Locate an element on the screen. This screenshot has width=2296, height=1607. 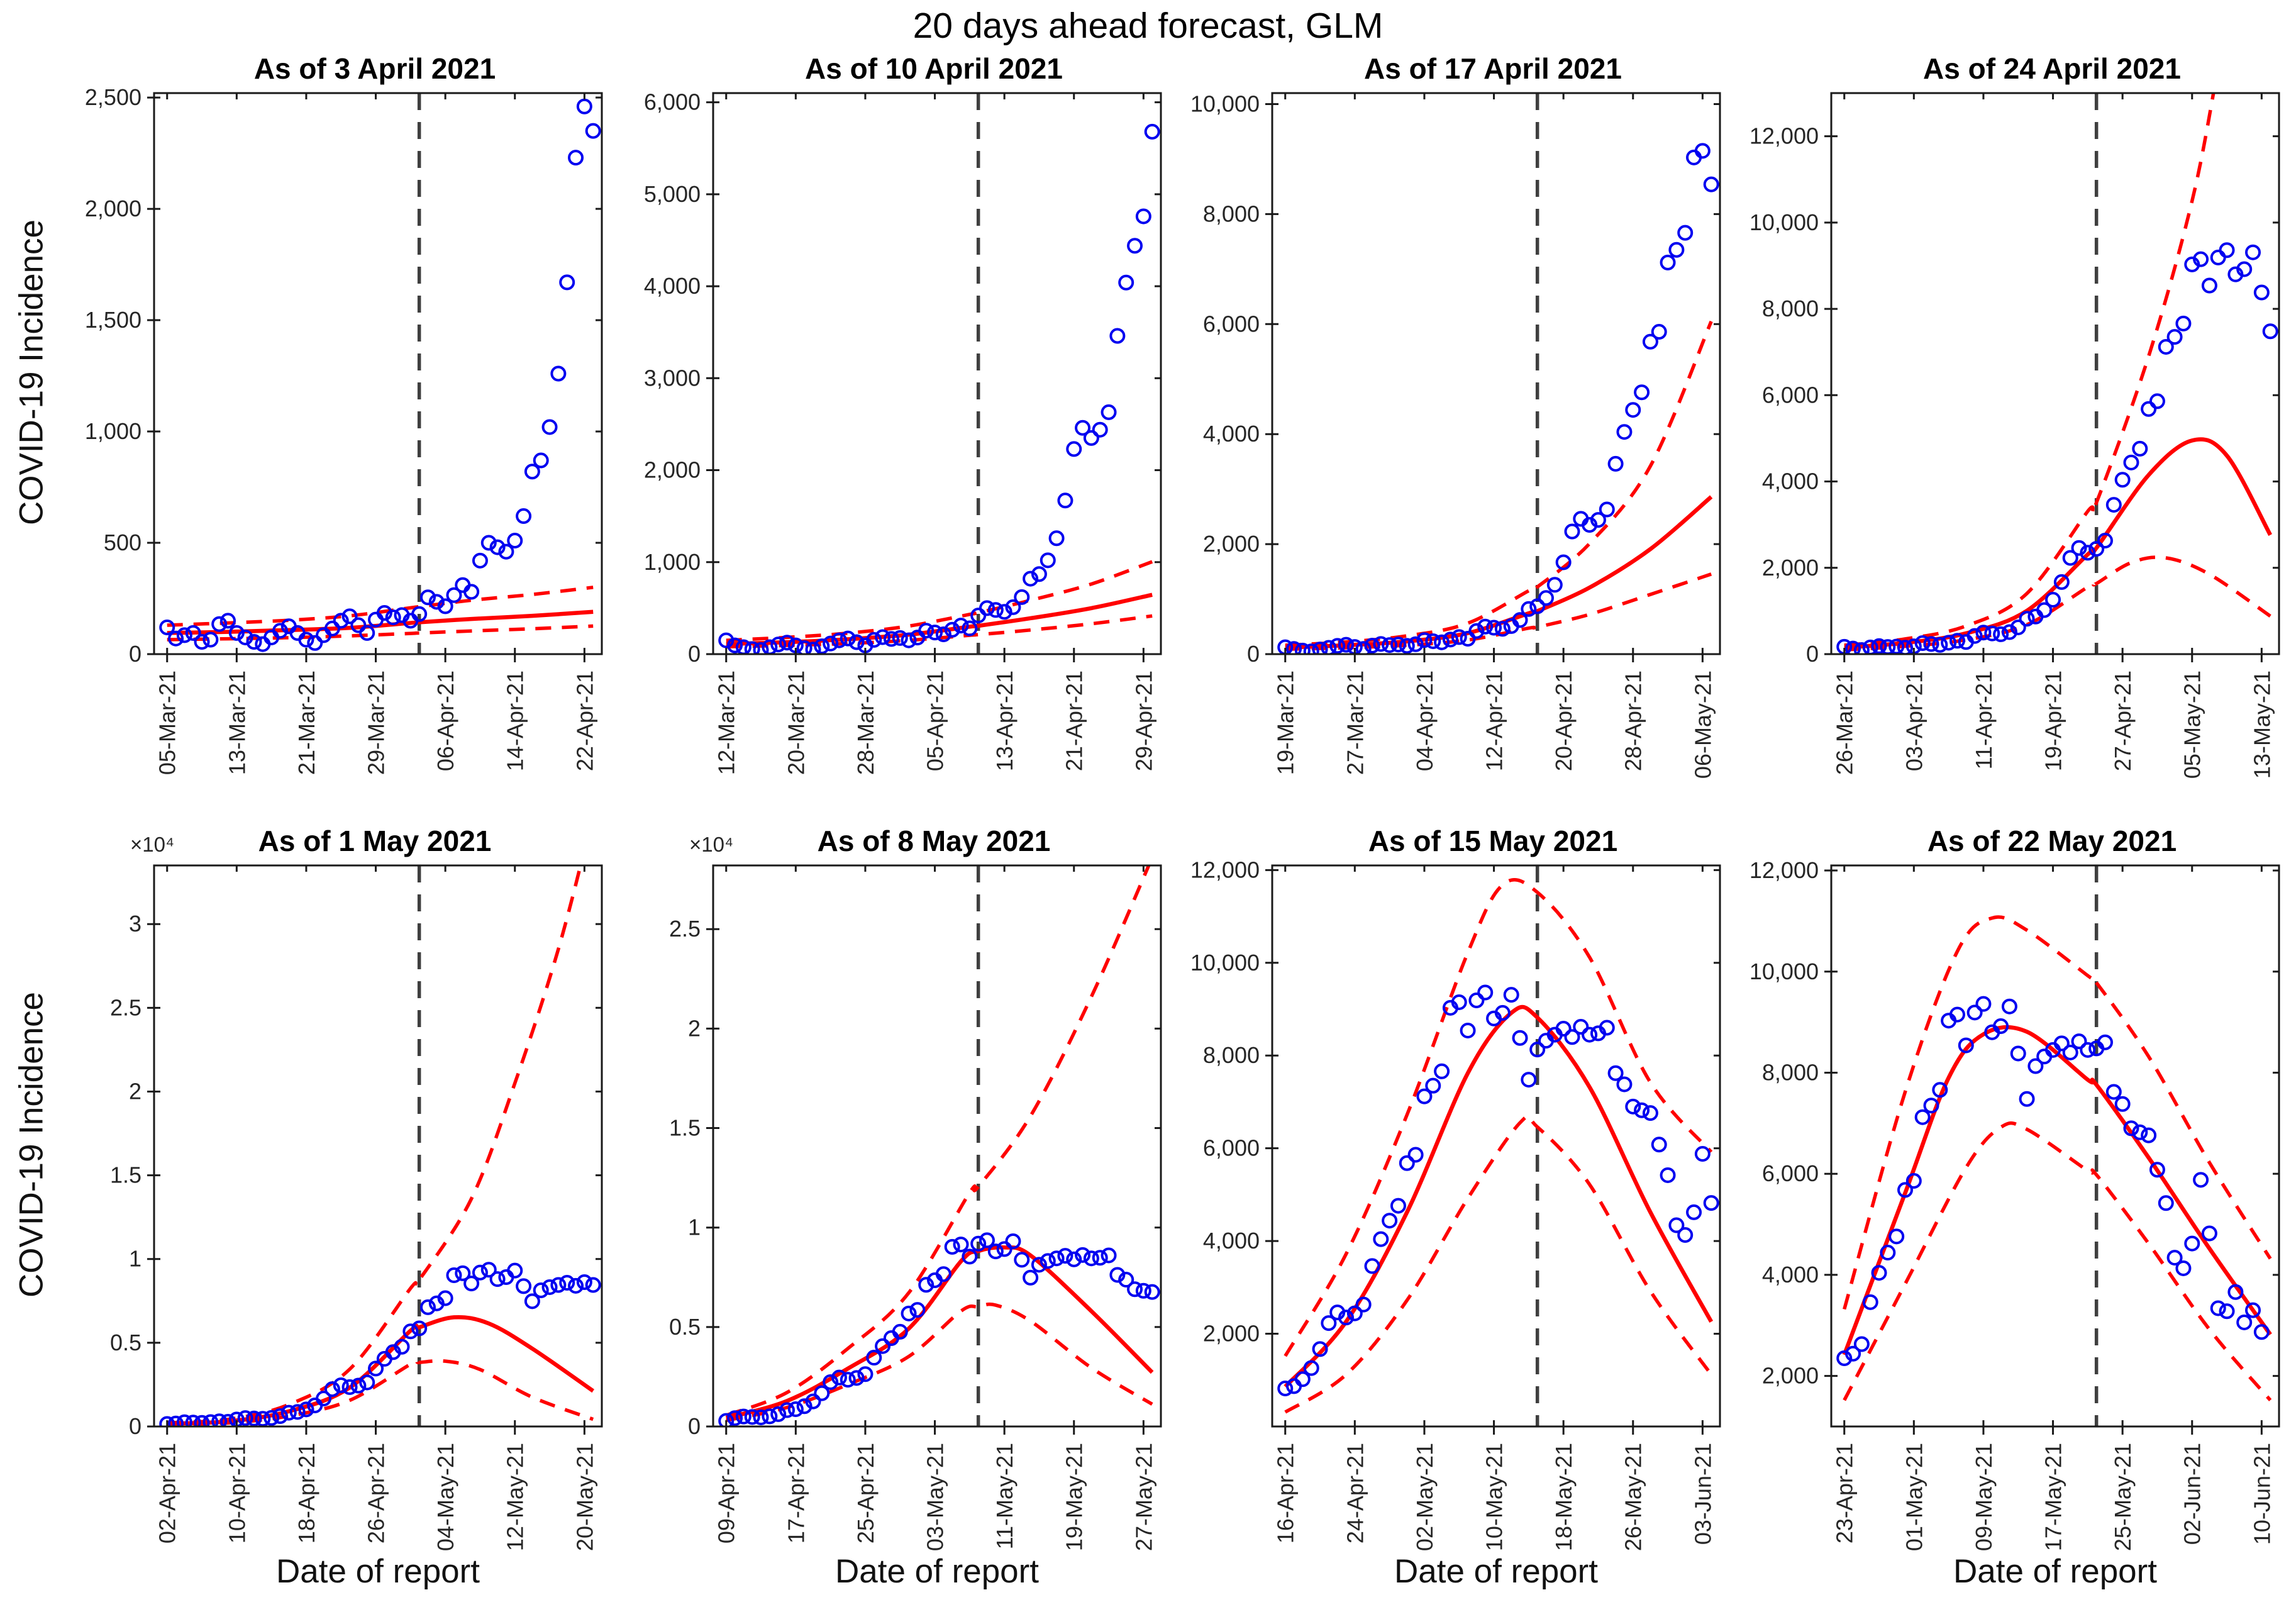
svg-text: 04-May-21 is located at coordinates (445, 1497).